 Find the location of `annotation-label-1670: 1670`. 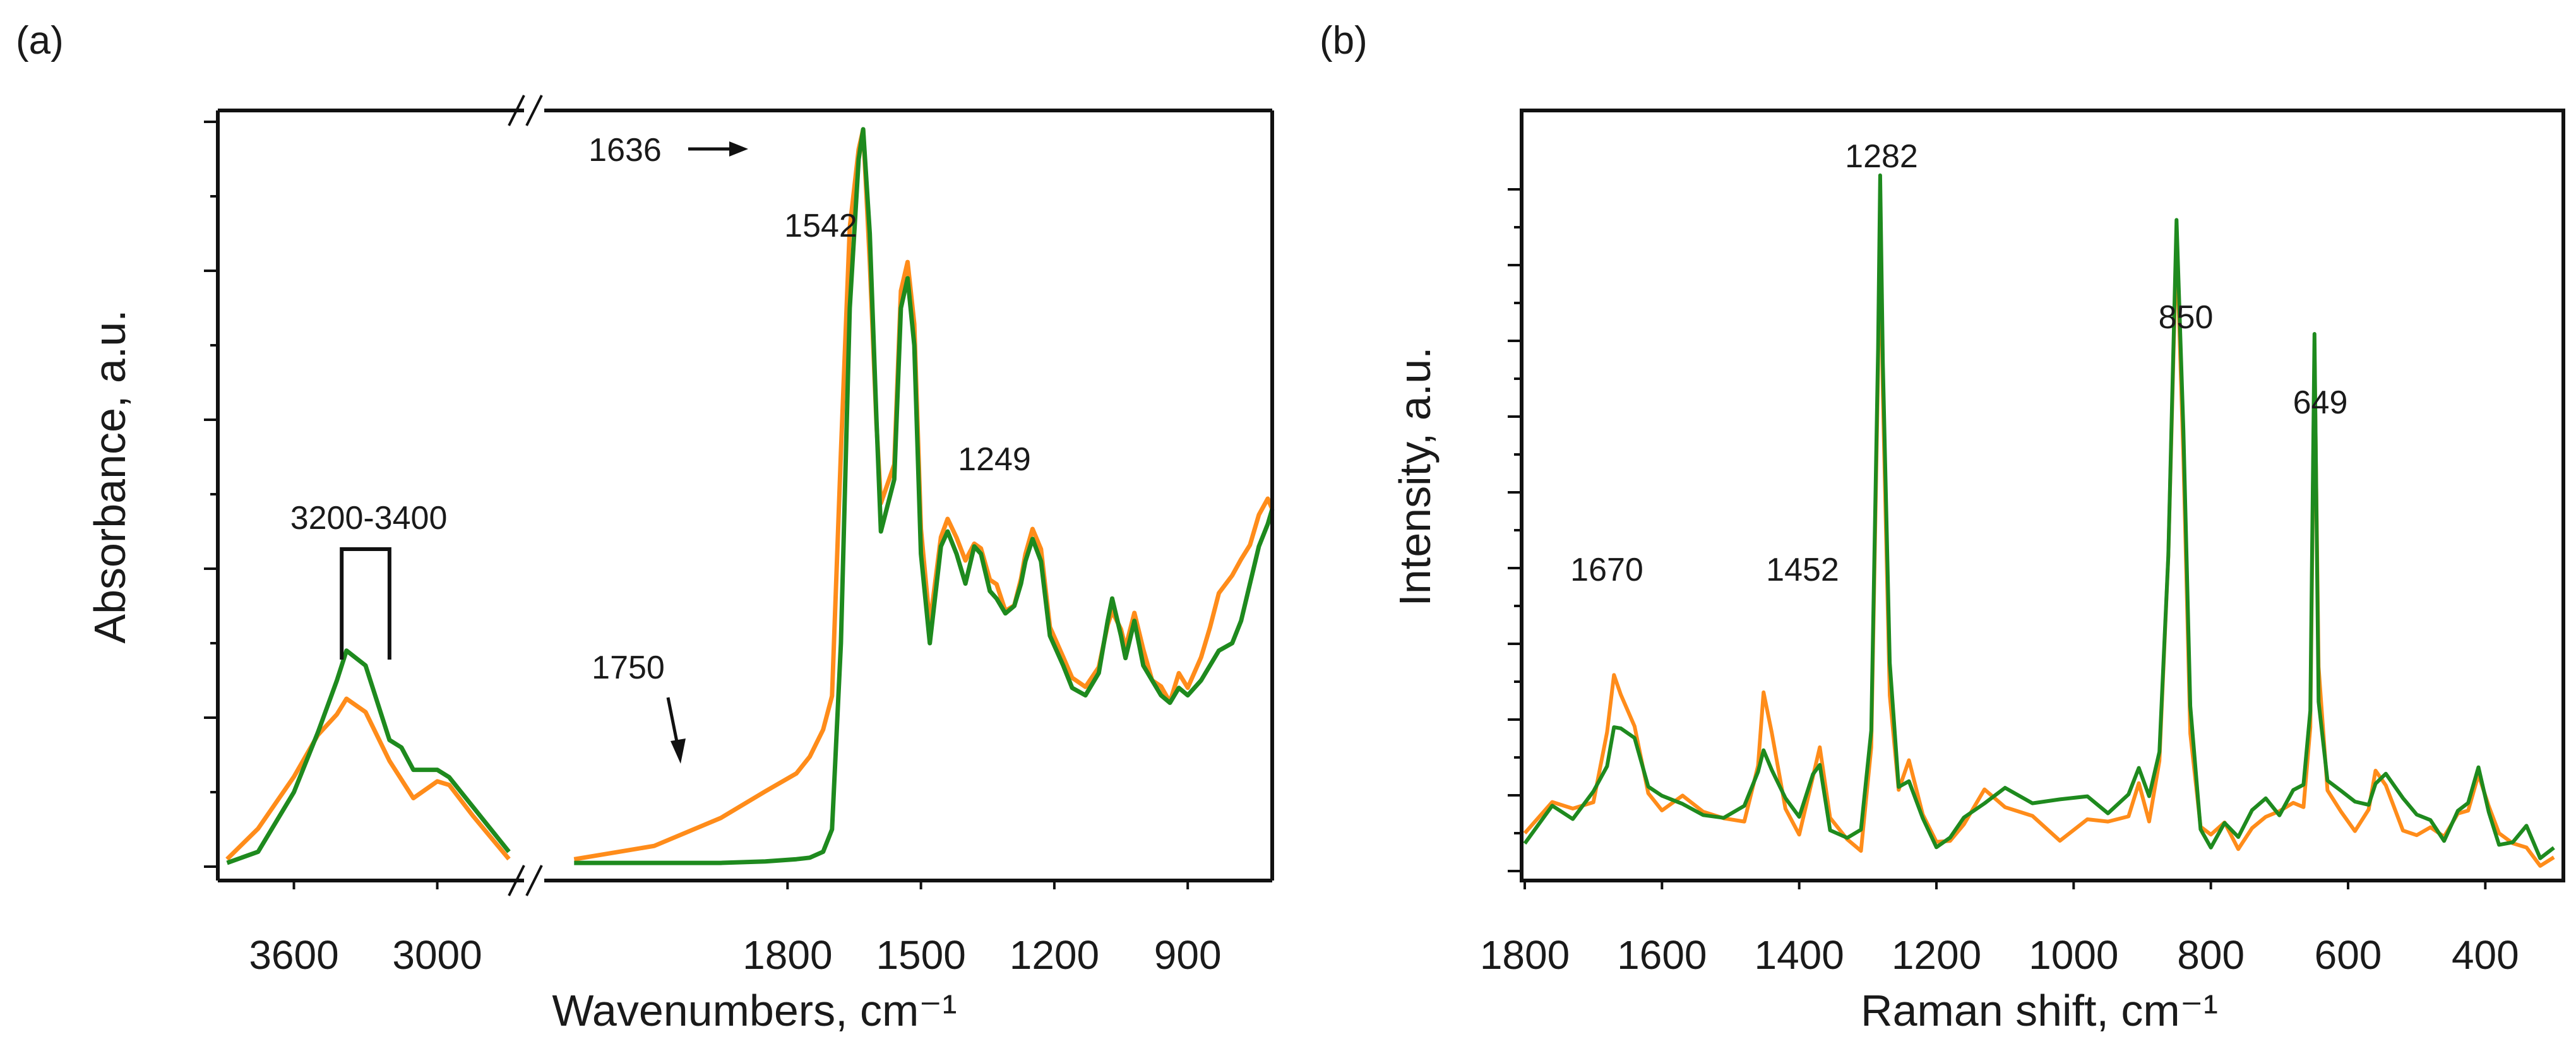

annotation-label-1670: 1670 is located at coordinates (1606, 570).